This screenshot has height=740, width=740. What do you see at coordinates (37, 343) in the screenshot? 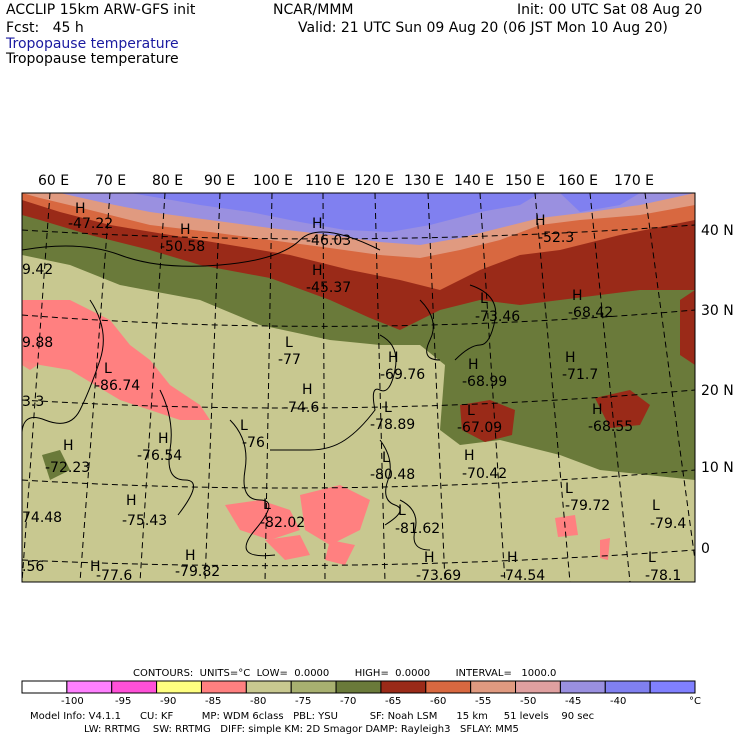
I see `hl-value: 9.88` at bounding box center [37, 343].